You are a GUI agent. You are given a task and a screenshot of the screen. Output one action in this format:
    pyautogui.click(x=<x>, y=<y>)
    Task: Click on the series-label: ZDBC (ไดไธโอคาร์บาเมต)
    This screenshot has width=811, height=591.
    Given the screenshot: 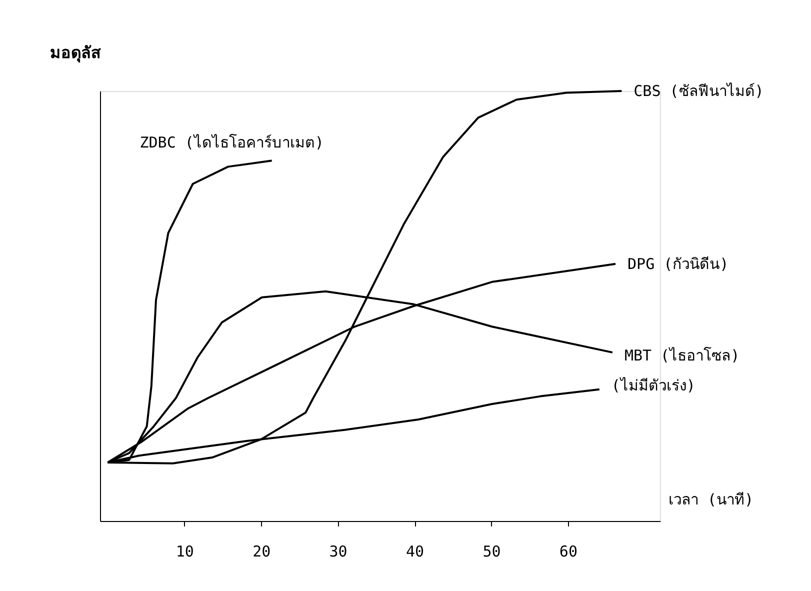 What is the action you would take?
    pyautogui.click(x=232, y=143)
    